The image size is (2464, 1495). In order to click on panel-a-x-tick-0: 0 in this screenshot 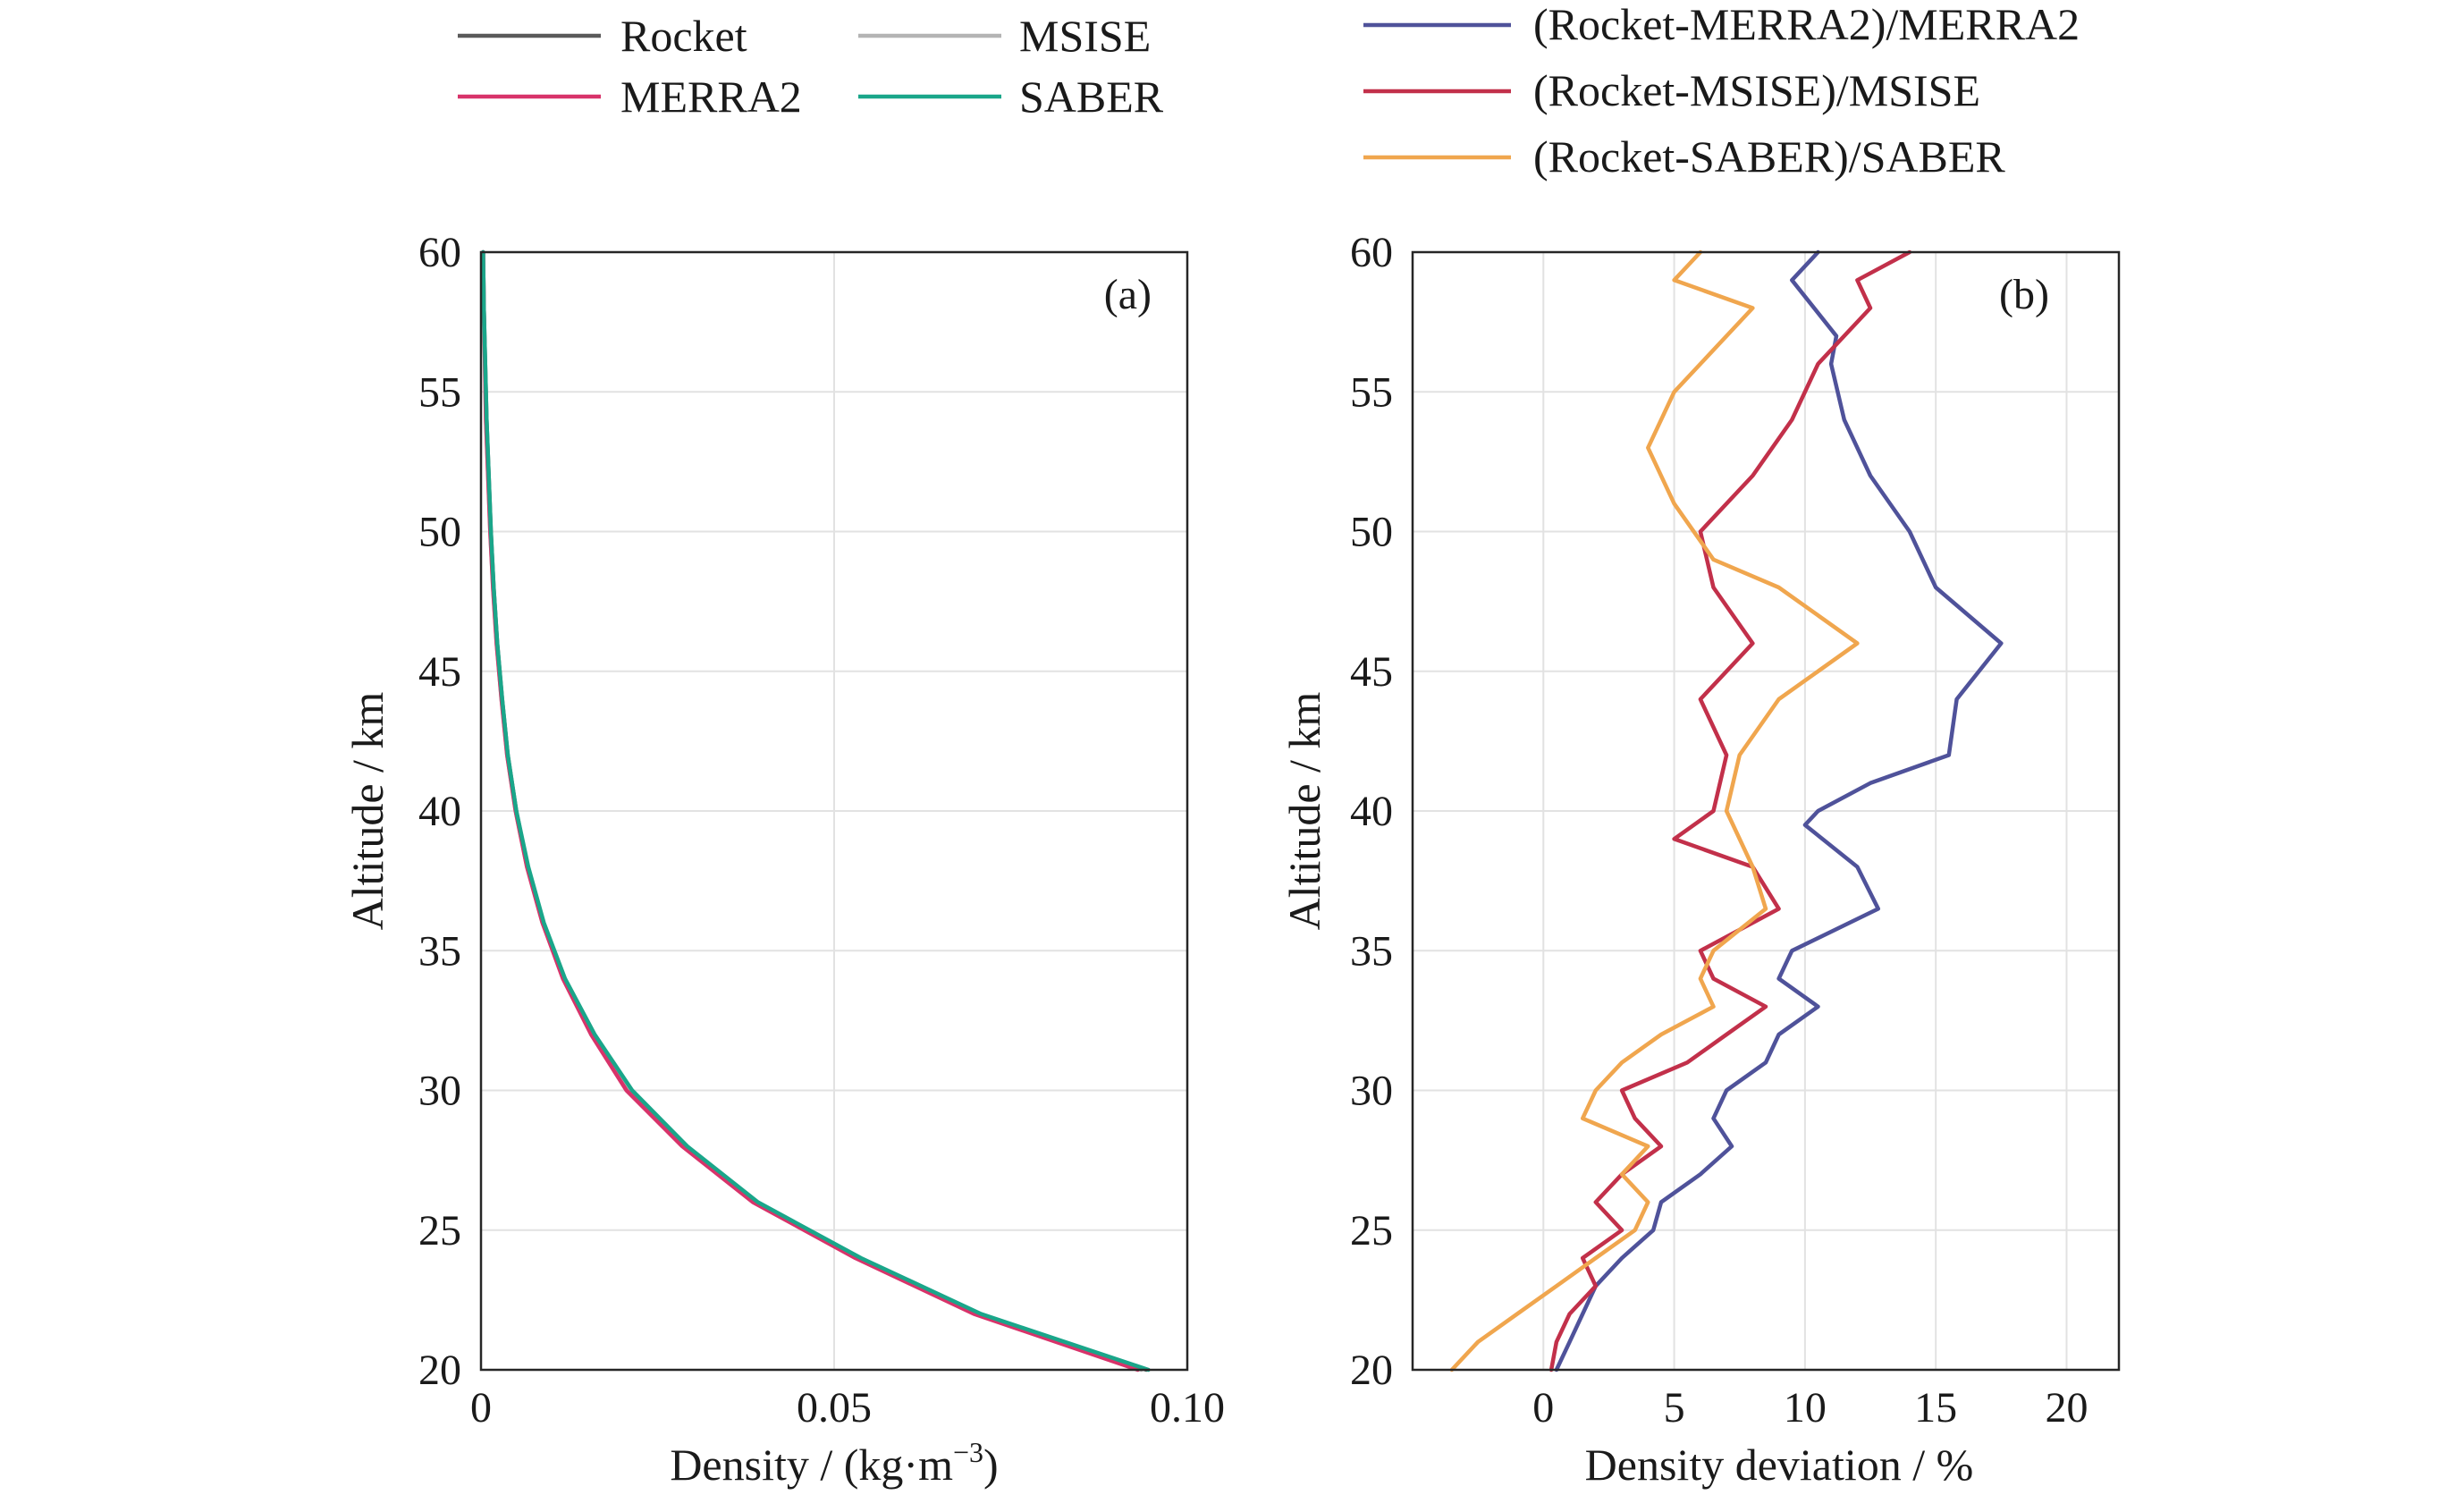, I will do `click(481, 1408)`.